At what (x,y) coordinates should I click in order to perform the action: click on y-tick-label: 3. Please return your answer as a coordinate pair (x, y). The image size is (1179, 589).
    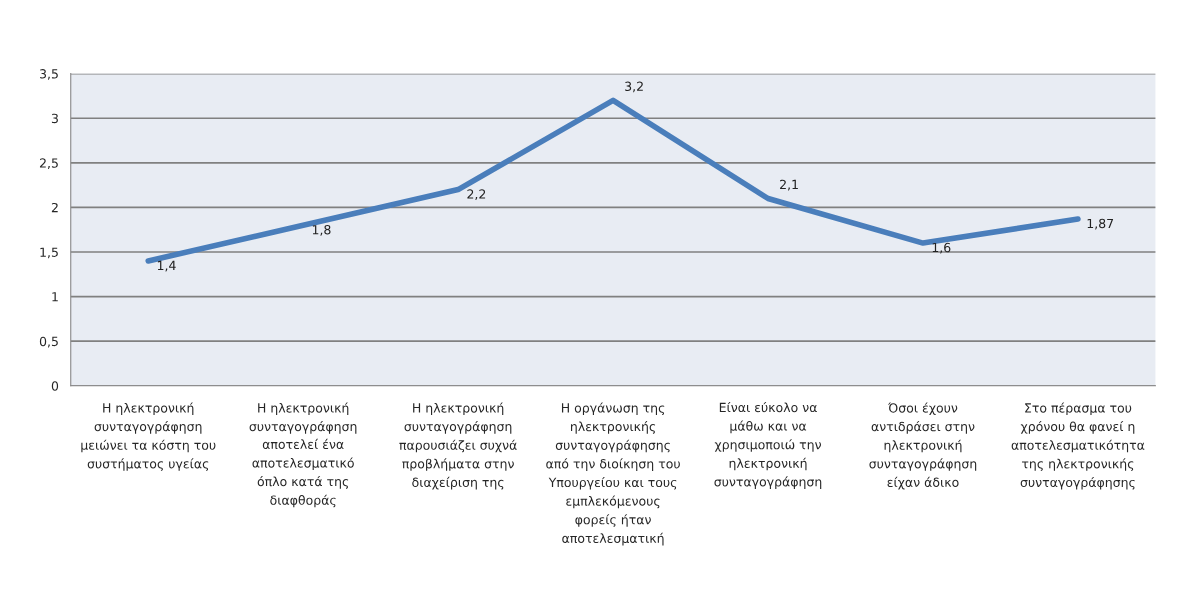
    Looking at the image, I should click on (54, 118).